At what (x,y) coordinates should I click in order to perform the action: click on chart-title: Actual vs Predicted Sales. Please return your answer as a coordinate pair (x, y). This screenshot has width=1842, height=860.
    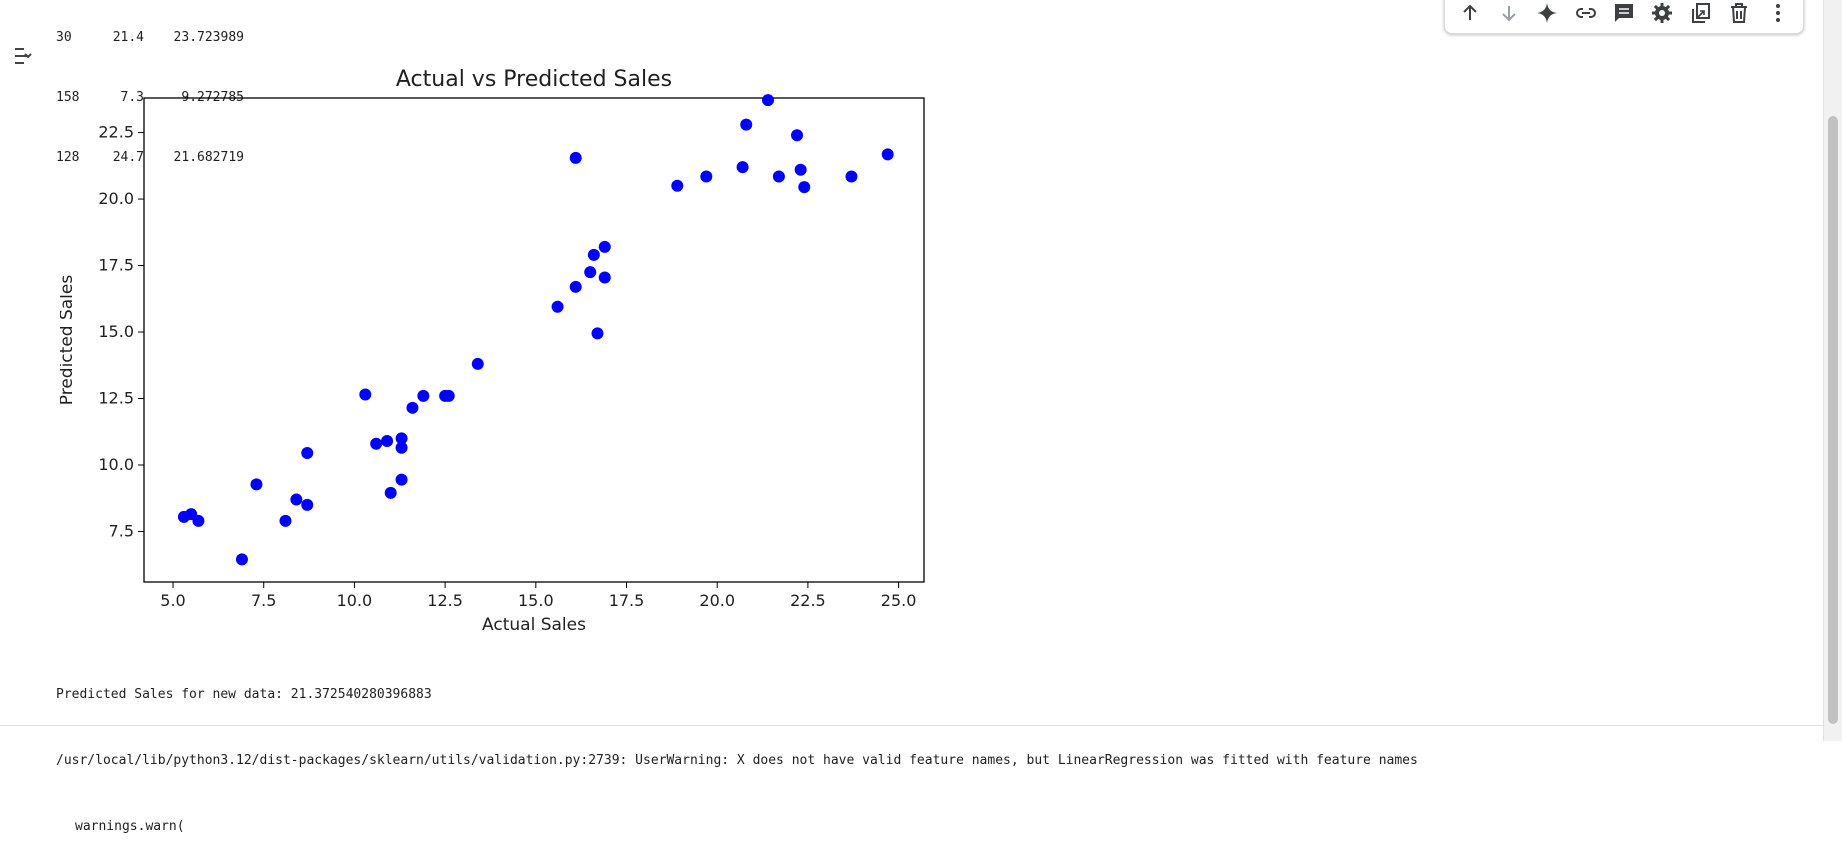
    Looking at the image, I should click on (534, 79).